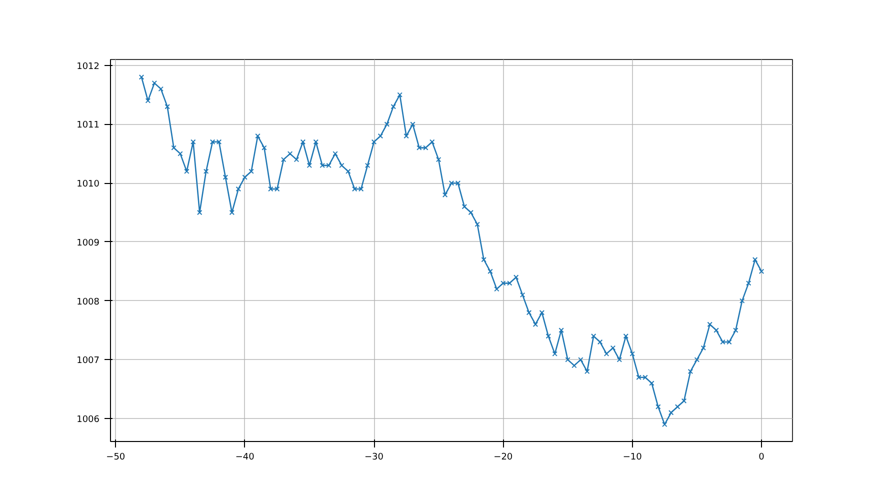 The image size is (880, 495). What do you see at coordinates (761, 457) in the screenshot?
I see `x-tick-label: 0` at bounding box center [761, 457].